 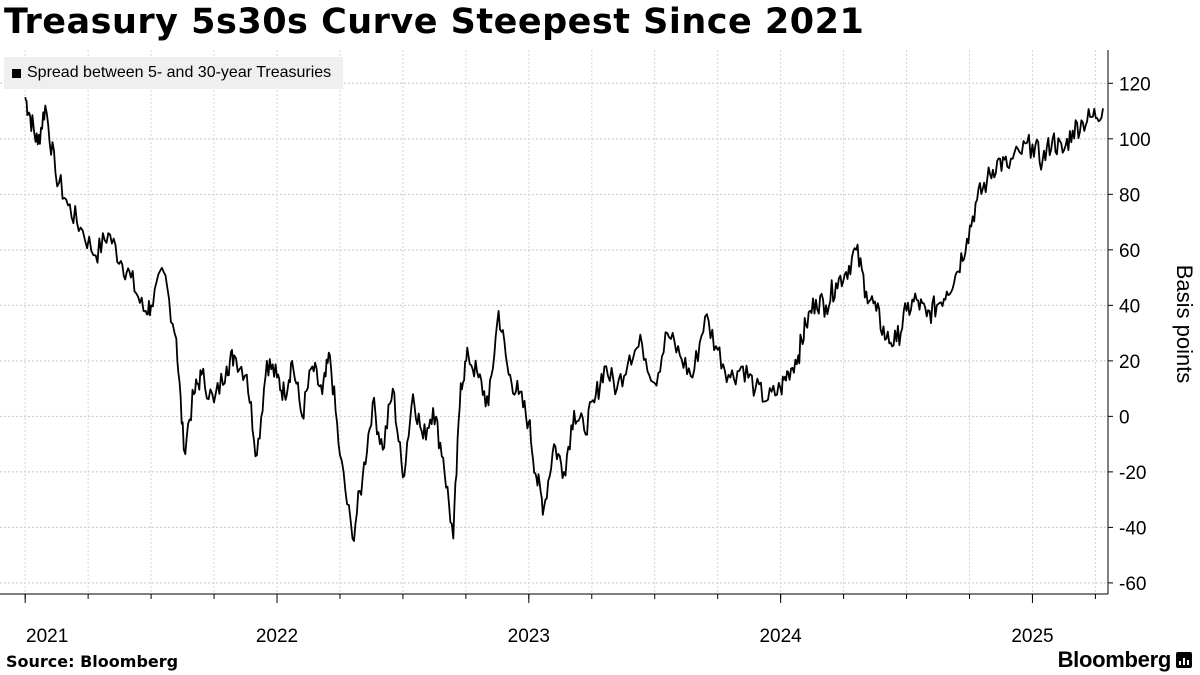 What do you see at coordinates (1135, 84) in the screenshot?
I see `y-tick-label: 120` at bounding box center [1135, 84].